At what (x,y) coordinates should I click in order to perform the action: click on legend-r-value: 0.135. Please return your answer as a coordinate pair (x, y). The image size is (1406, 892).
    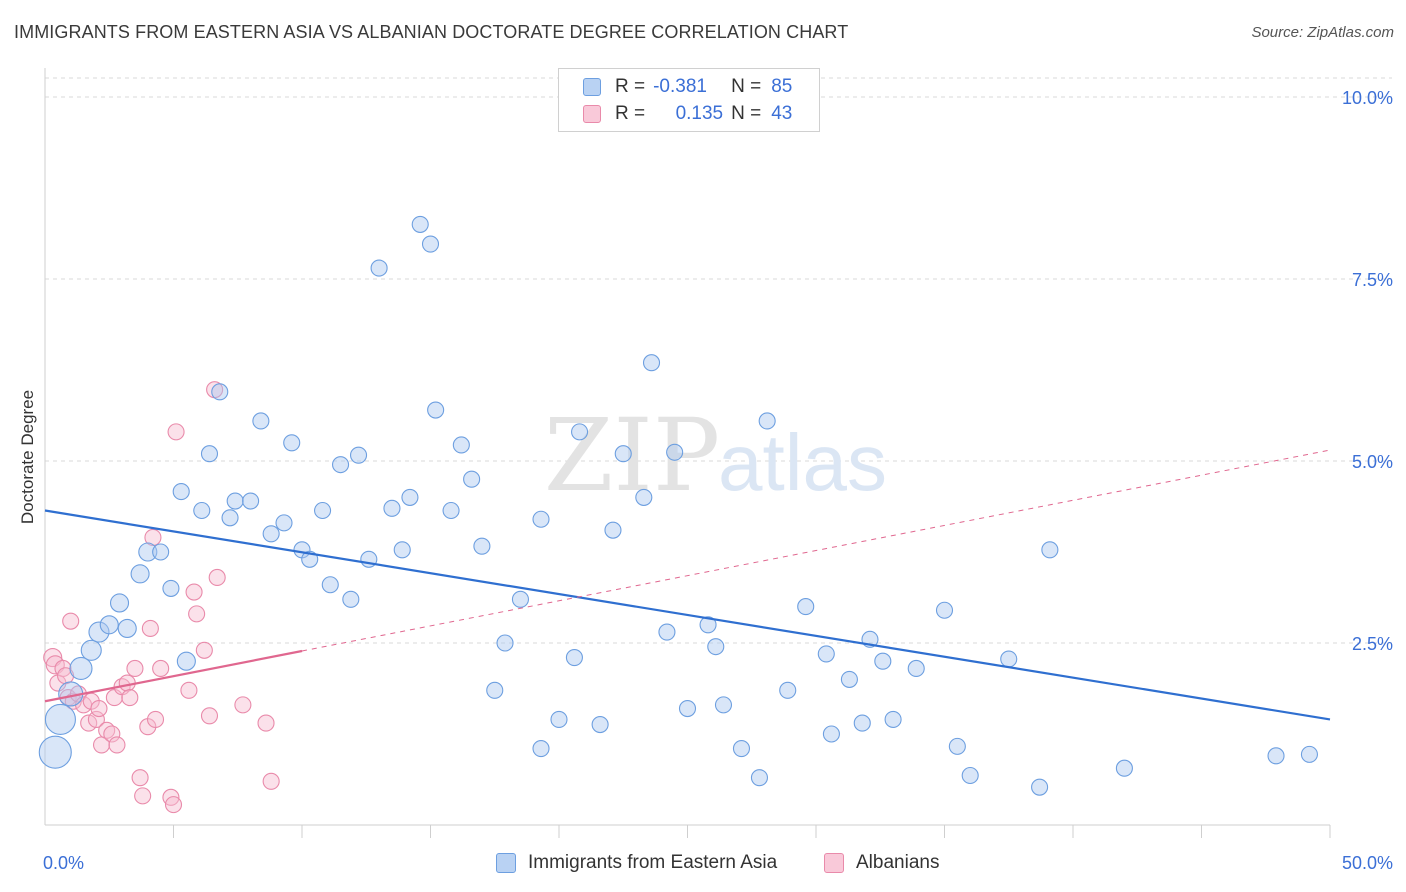
    Looking at the image, I should click on (699, 113).